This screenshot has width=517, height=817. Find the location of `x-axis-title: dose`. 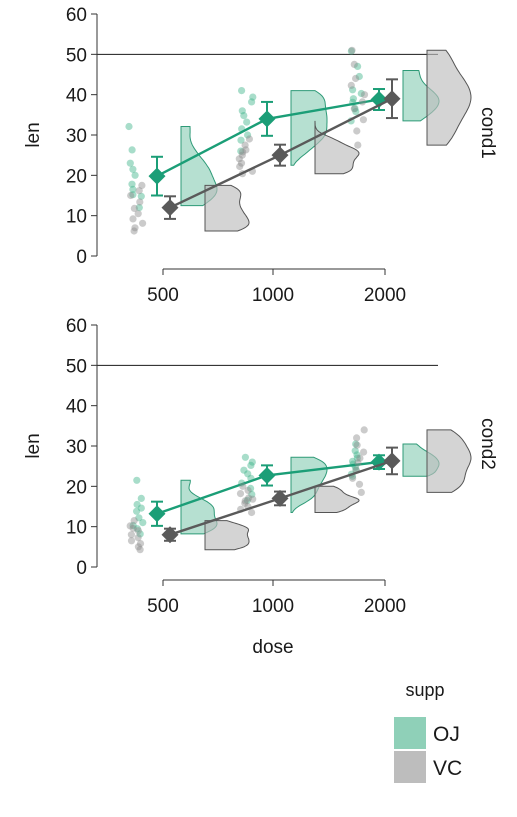

x-axis-title: dose is located at coordinates (272, 647).